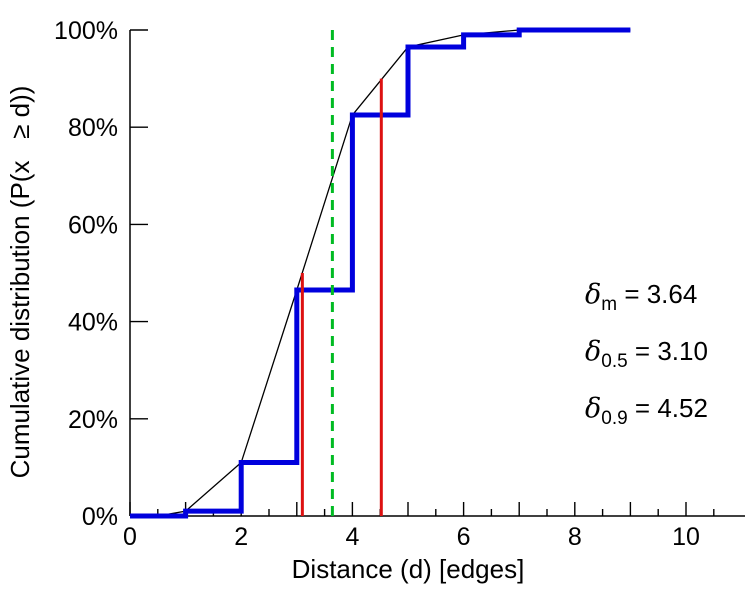 The image size is (749, 600). I want to click on y-tick-label: 40%, so click(93, 323).